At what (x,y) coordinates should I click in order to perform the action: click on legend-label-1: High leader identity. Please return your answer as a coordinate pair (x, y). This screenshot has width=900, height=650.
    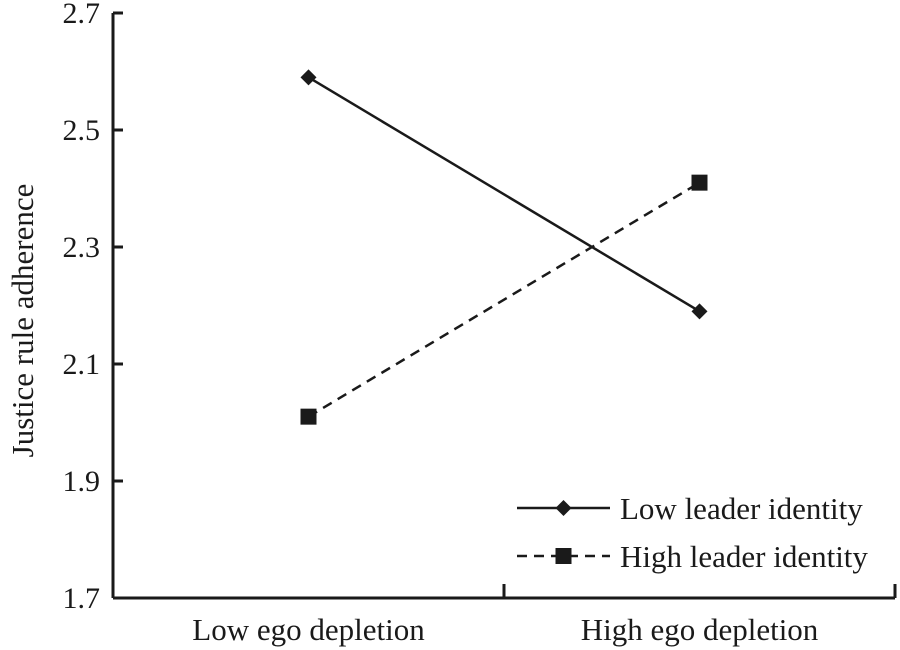
    Looking at the image, I should click on (744, 556).